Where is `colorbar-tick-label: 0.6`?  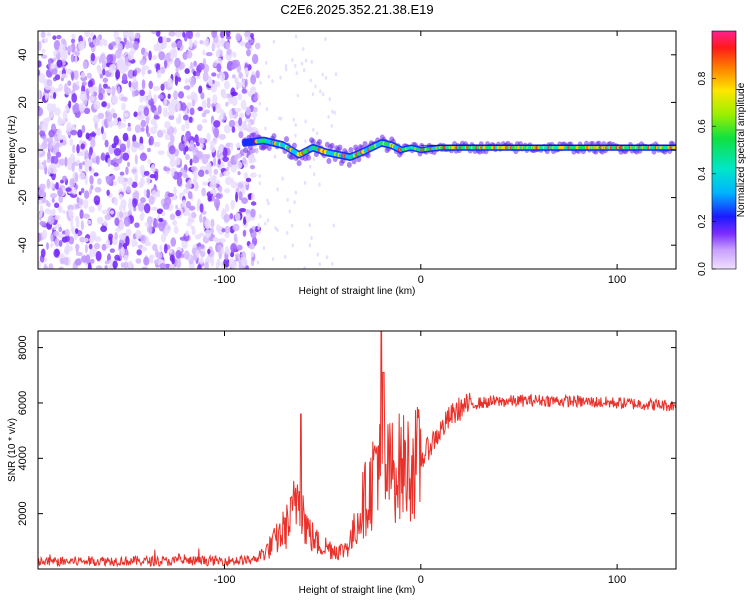
colorbar-tick-label: 0.6 is located at coordinates (702, 126).